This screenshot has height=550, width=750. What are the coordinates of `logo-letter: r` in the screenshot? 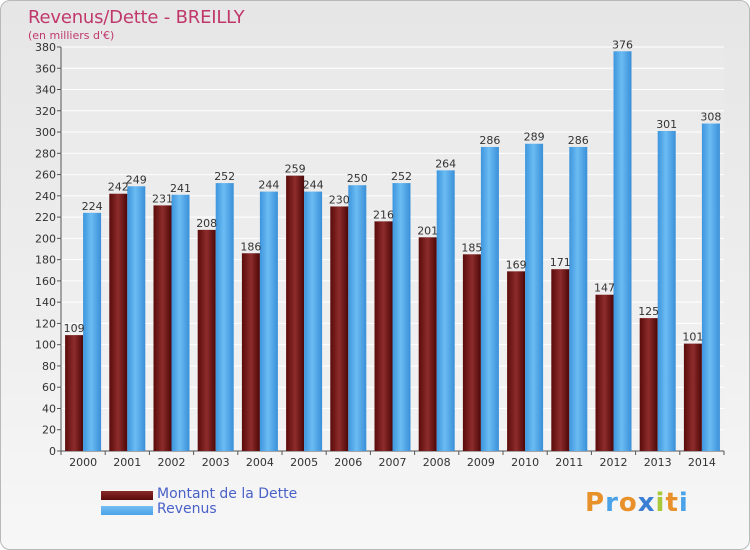 It's located at (612, 503).